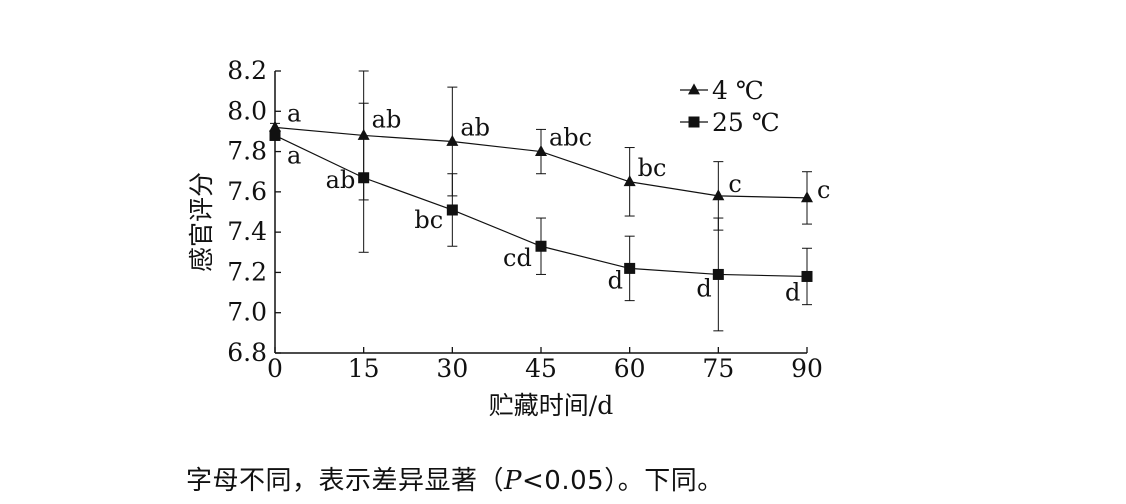 This screenshot has width=1126, height=504. I want to click on series-25c-significance-letter: bc, so click(428, 220).